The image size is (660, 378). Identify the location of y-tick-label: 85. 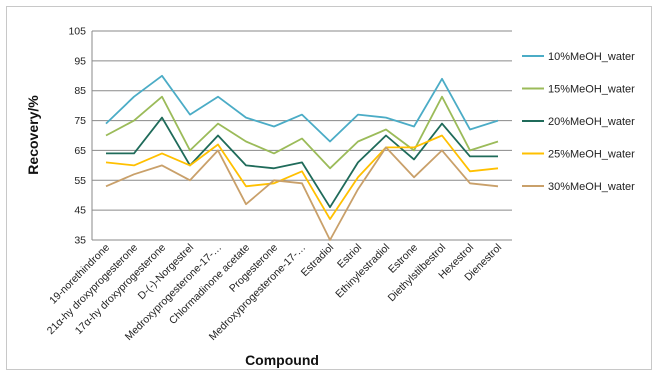
(80, 91).